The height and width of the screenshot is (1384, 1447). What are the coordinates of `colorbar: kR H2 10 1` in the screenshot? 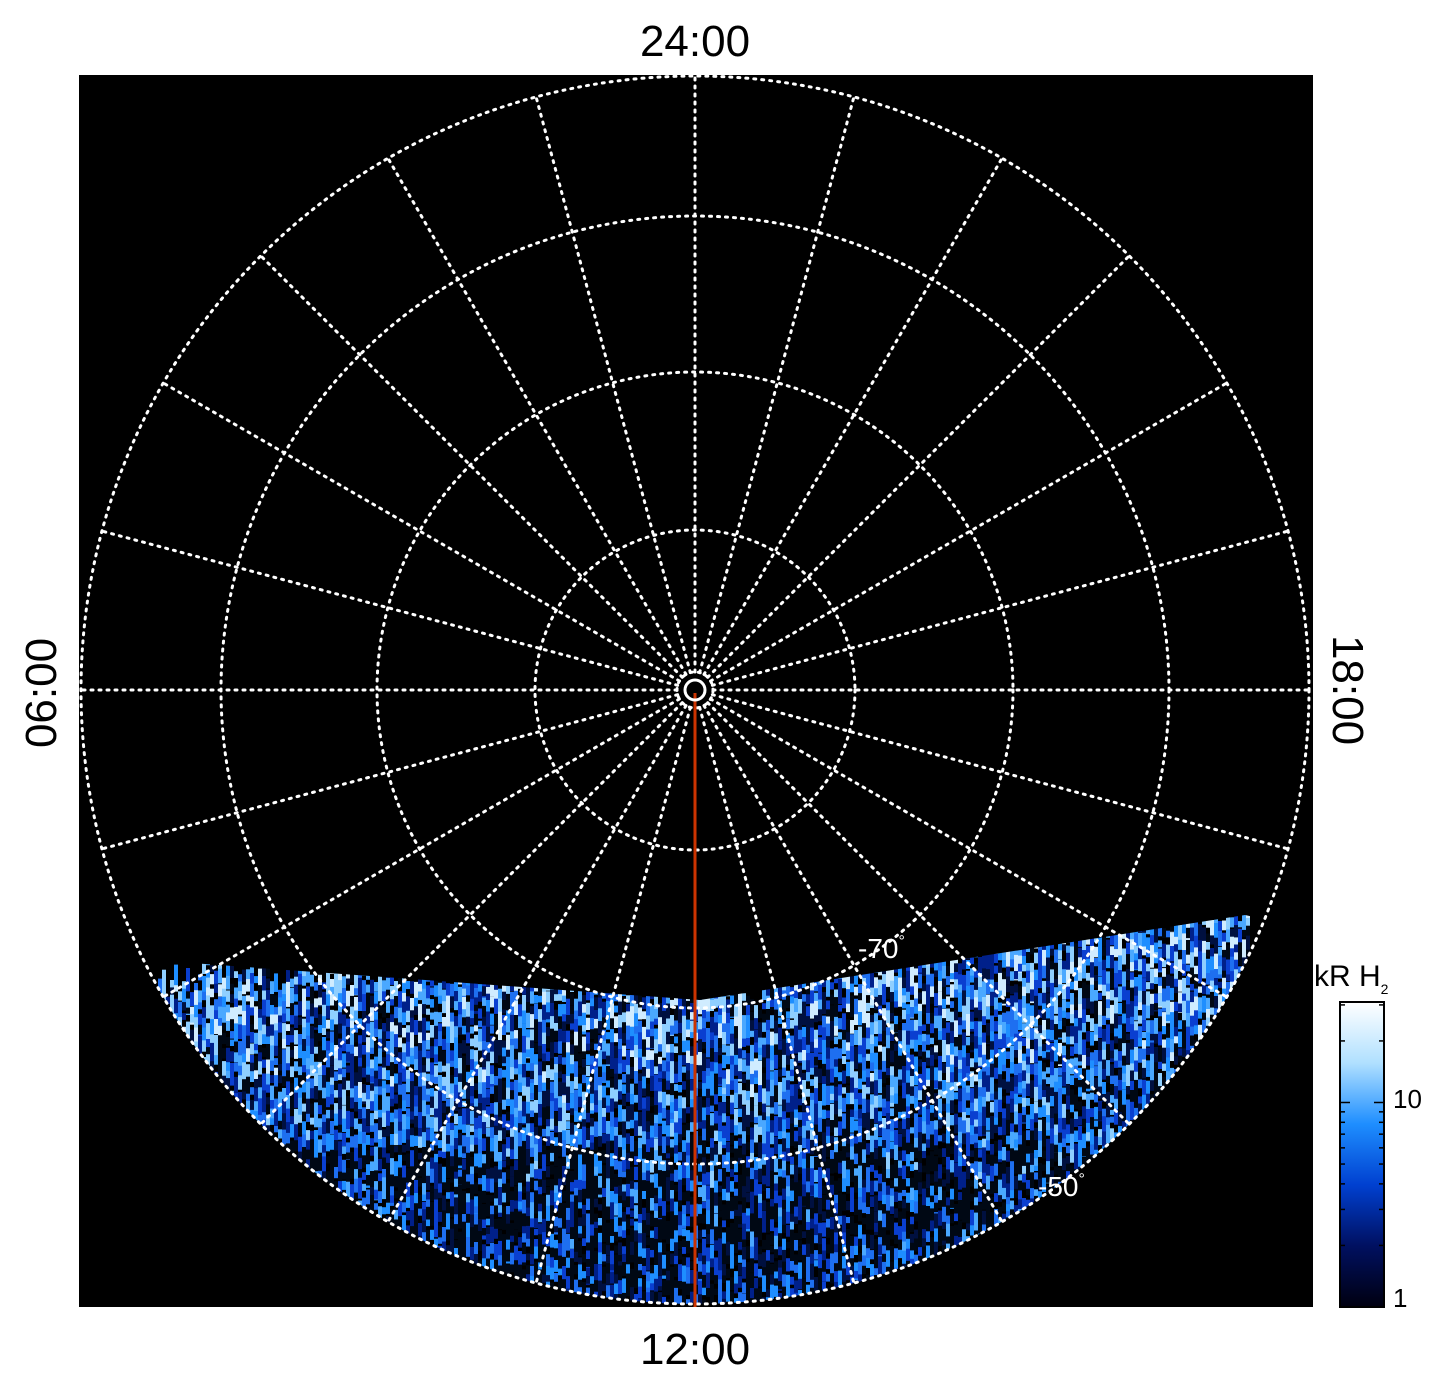 It's located at (1368, 1136).